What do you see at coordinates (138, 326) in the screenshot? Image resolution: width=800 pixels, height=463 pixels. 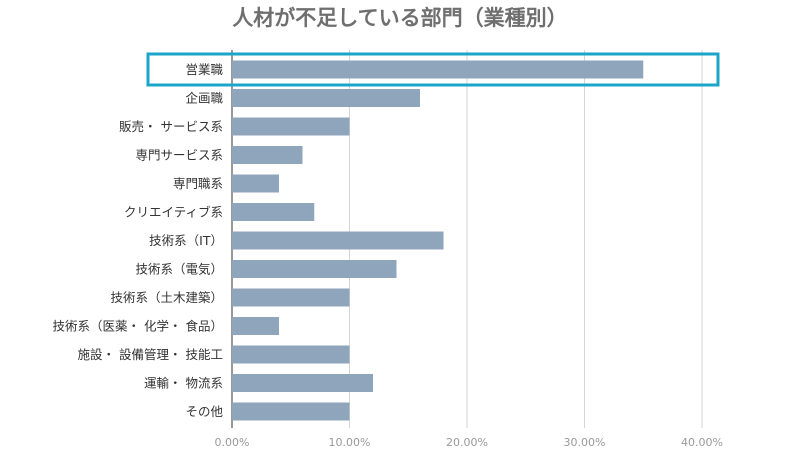 I see `category-label: 技術系（医薬・ 化学・ 食品）` at bounding box center [138, 326].